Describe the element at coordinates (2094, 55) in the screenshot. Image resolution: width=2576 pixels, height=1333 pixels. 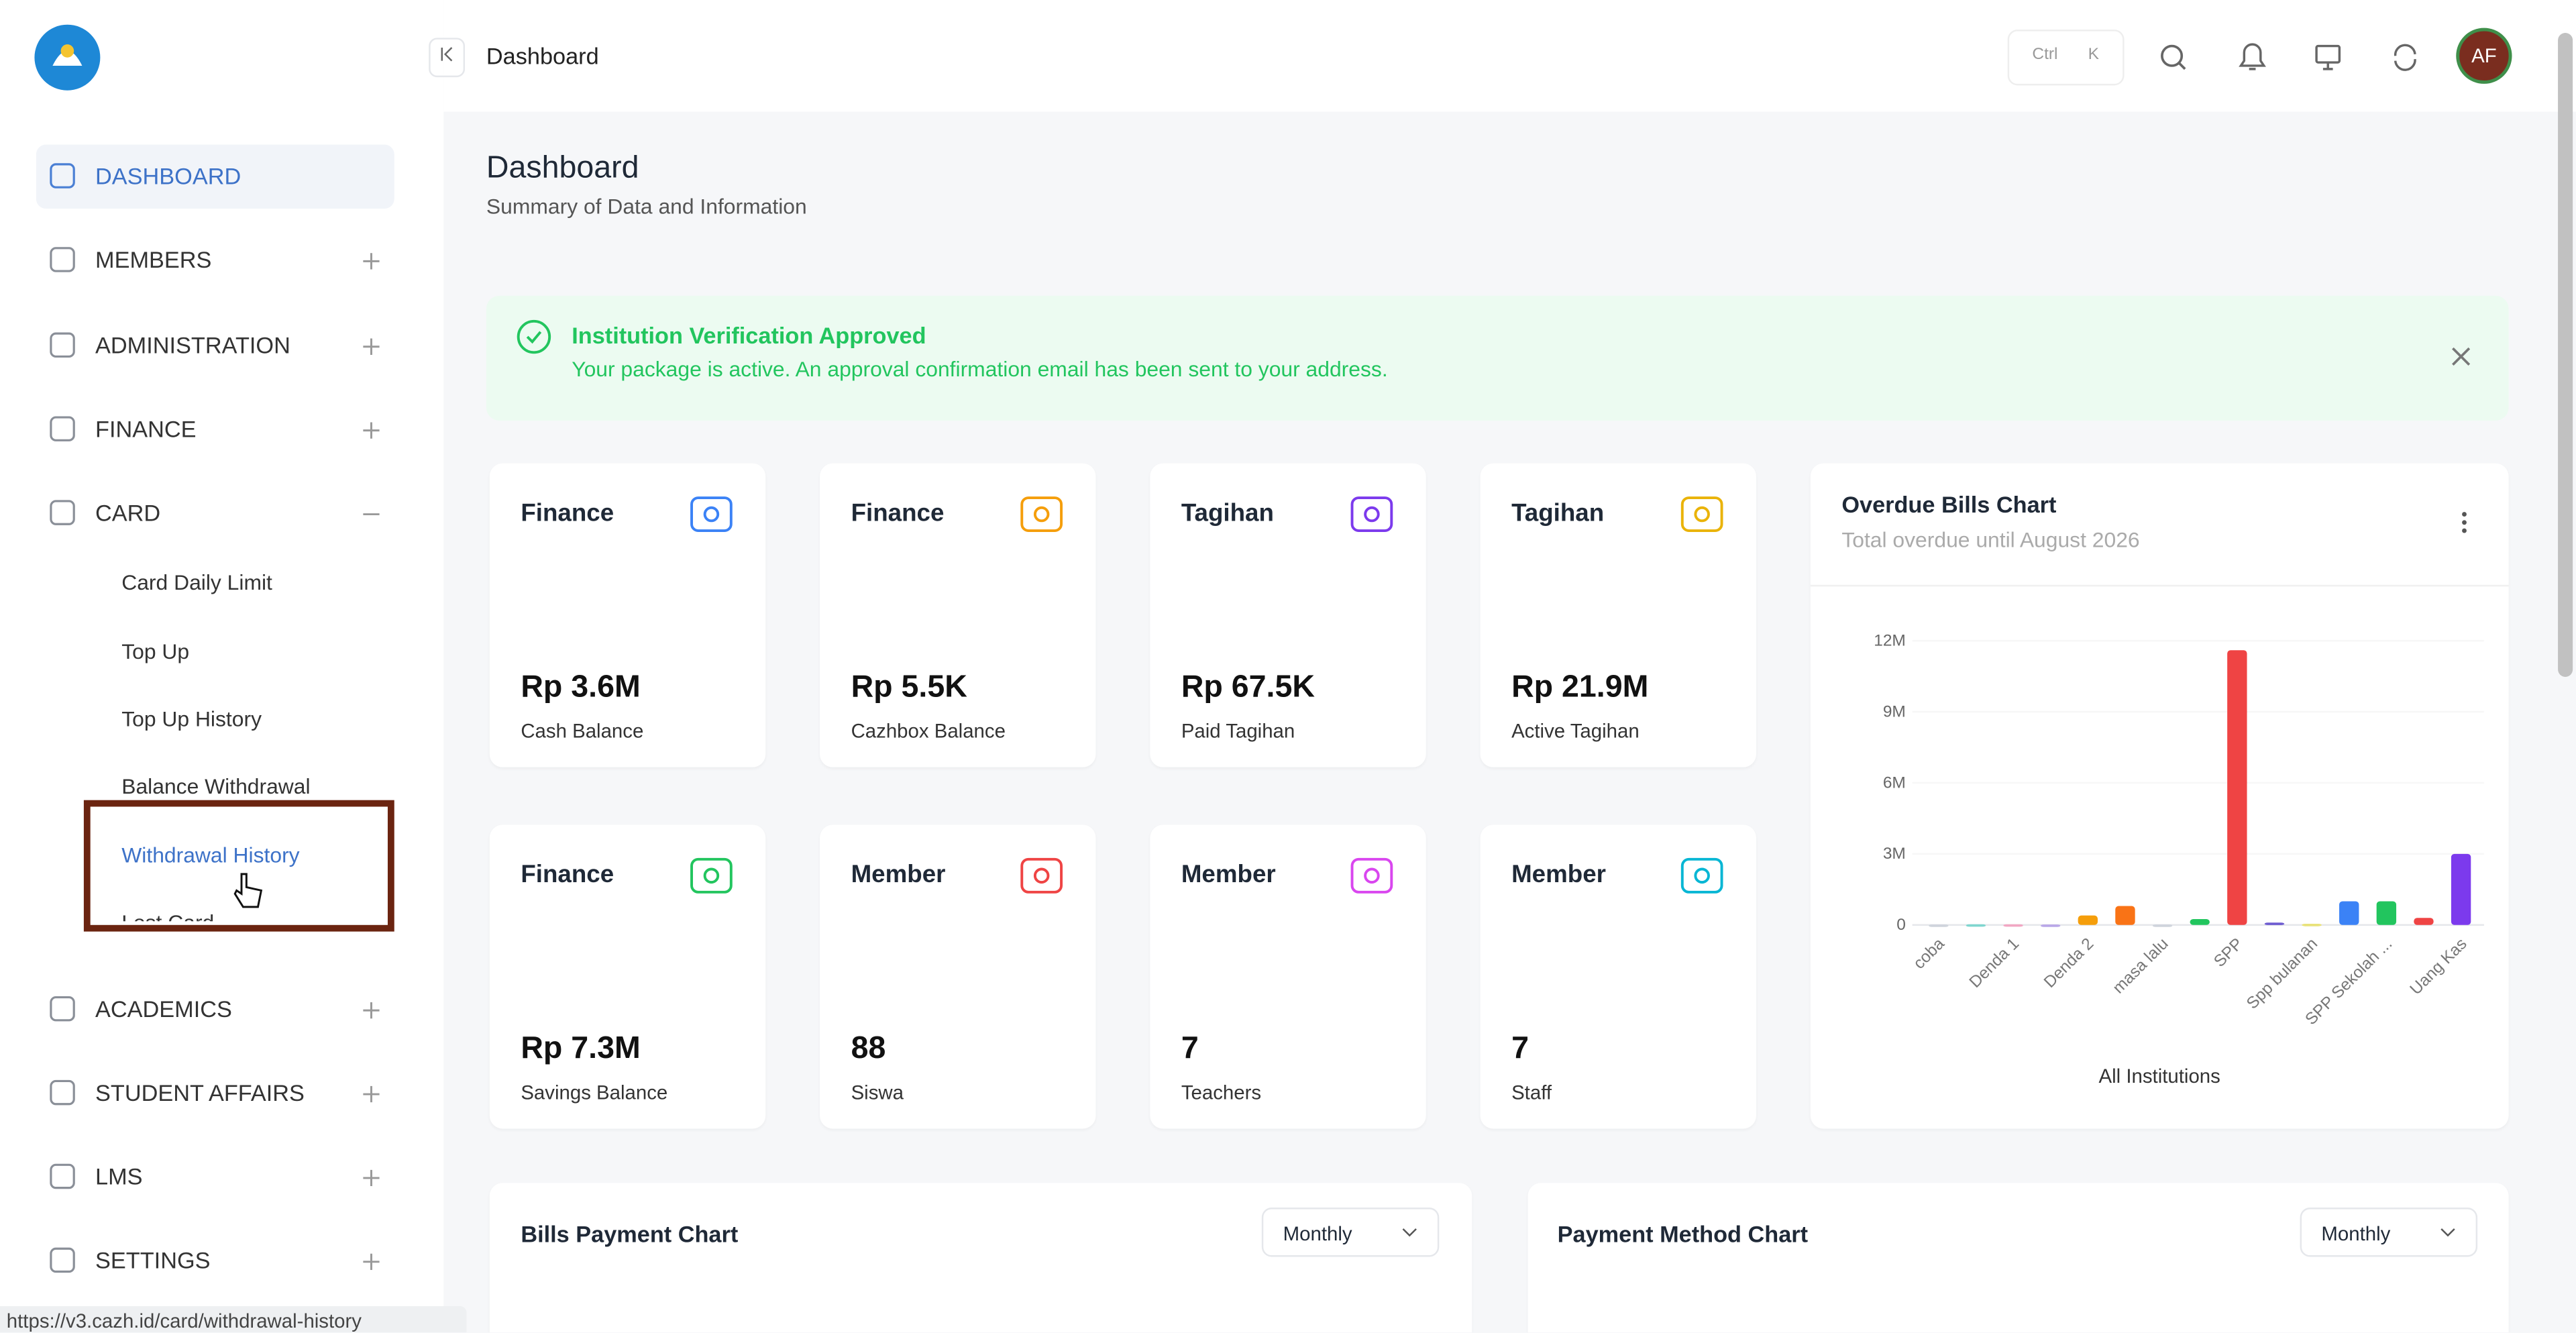
I see `shortcut-key: K` at that location.